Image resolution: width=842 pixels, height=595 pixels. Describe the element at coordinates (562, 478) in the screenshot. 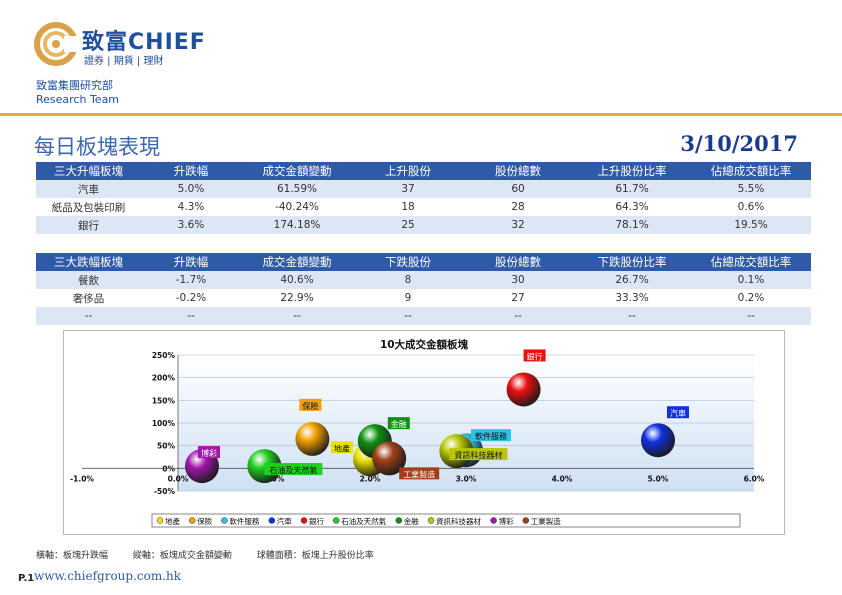

I see `x-tick-label: 4.0%` at that location.